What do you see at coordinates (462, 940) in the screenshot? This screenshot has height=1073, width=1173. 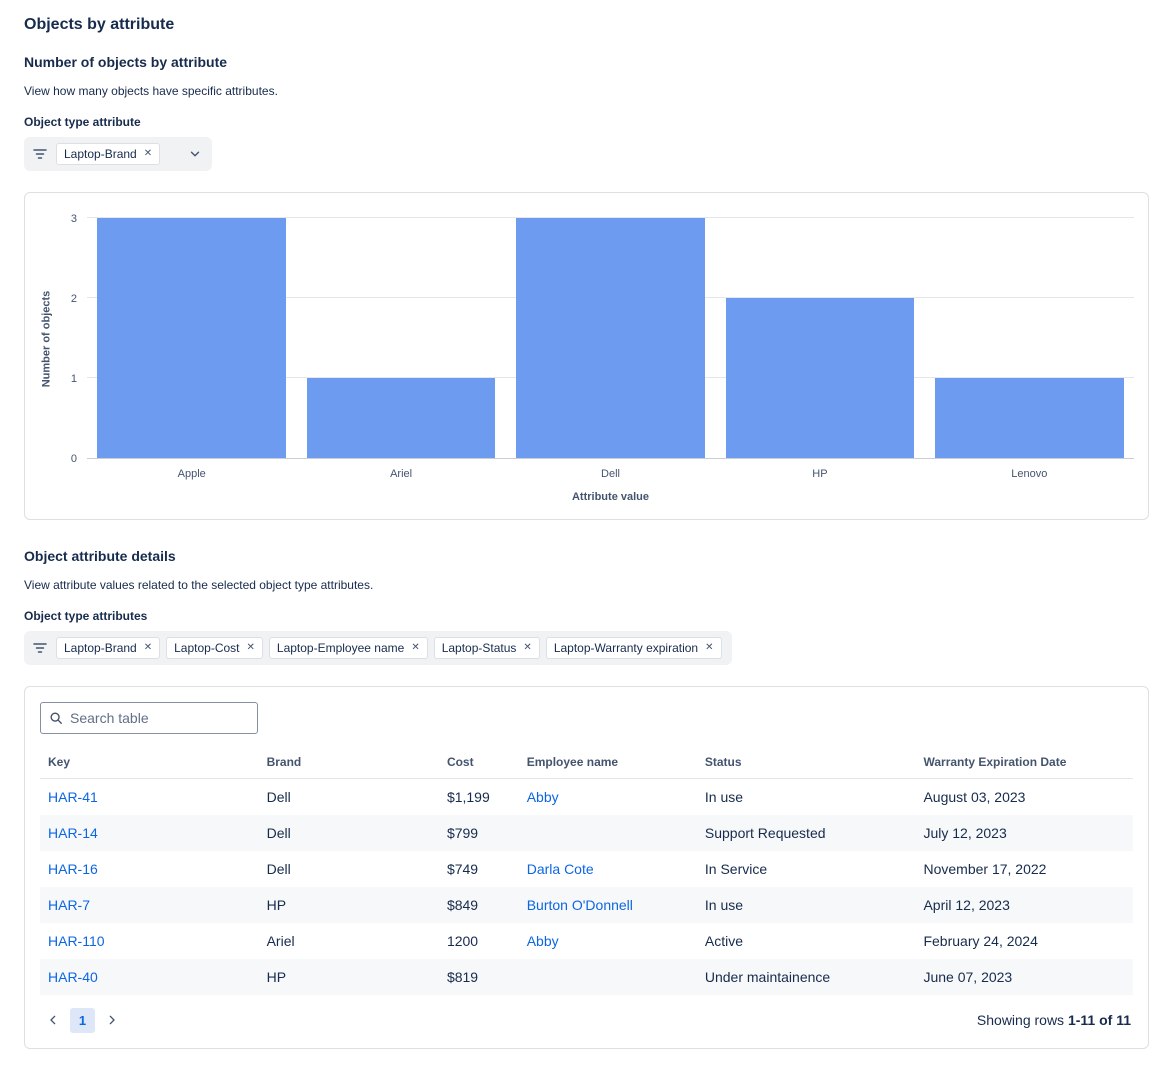 I see `cost-cell: 1200` at bounding box center [462, 940].